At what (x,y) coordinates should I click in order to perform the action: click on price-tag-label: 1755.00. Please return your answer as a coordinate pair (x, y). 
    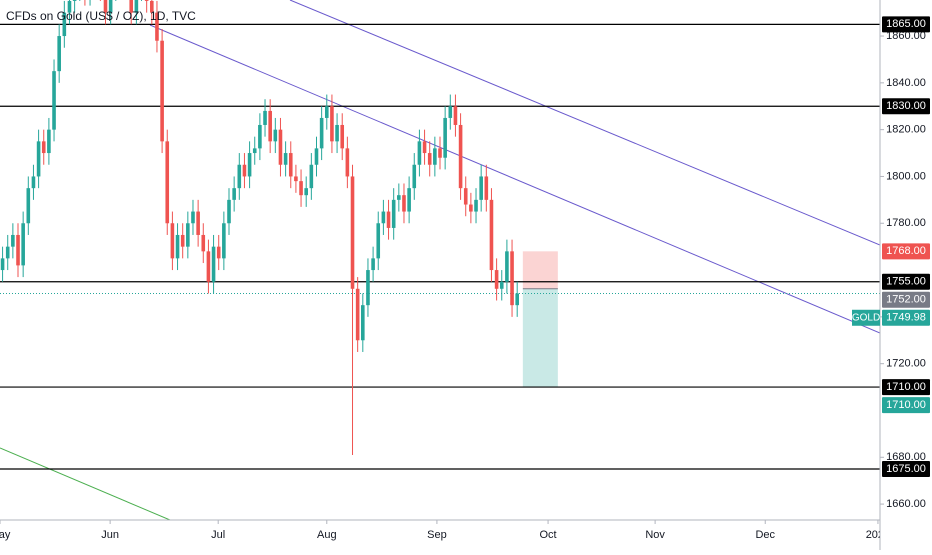
    Looking at the image, I should click on (906, 282).